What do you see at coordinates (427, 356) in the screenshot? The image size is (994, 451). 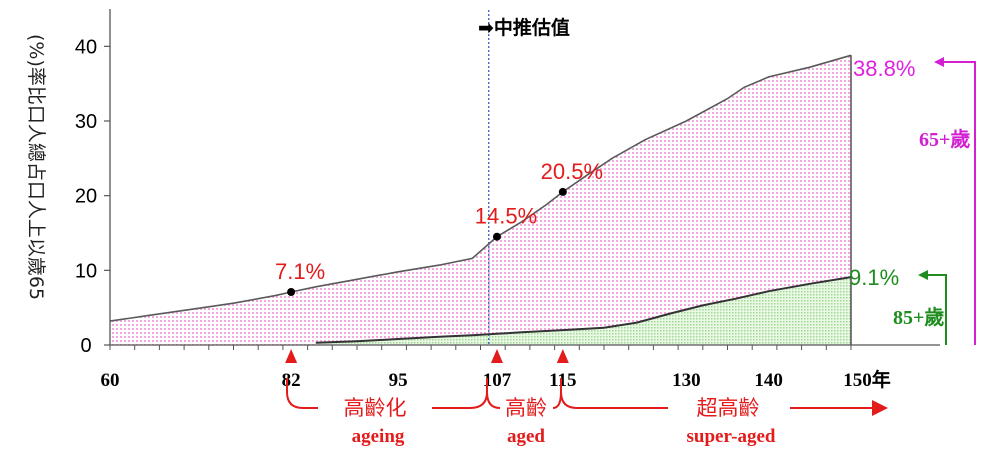 I see `stage-markers` at bounding box center [427, 356].